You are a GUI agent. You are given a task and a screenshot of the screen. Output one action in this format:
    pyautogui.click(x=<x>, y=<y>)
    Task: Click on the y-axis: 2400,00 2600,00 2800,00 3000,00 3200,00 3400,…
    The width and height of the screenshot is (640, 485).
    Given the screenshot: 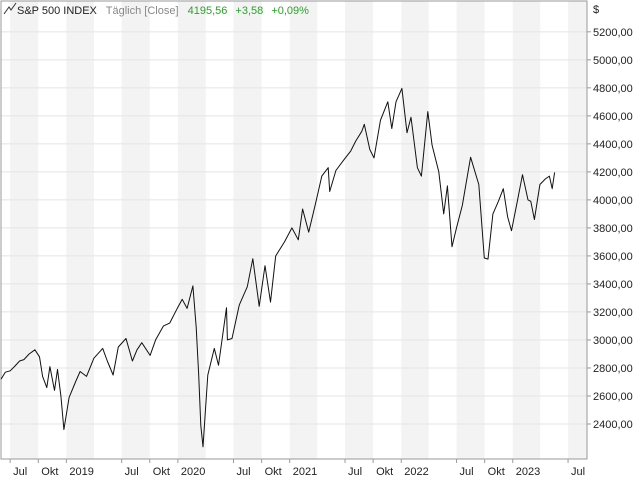 What is the action you would take?
    pyautogui.click(x=610, y=229)
    